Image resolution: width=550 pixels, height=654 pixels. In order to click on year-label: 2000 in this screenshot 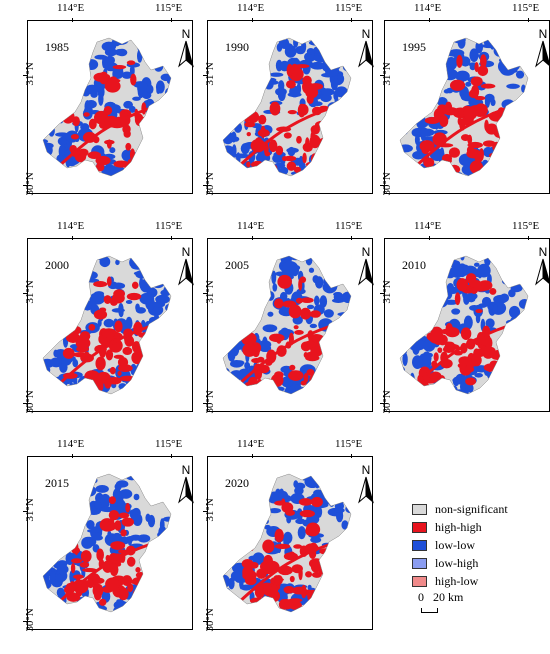, I will do `click(57, 265)`.